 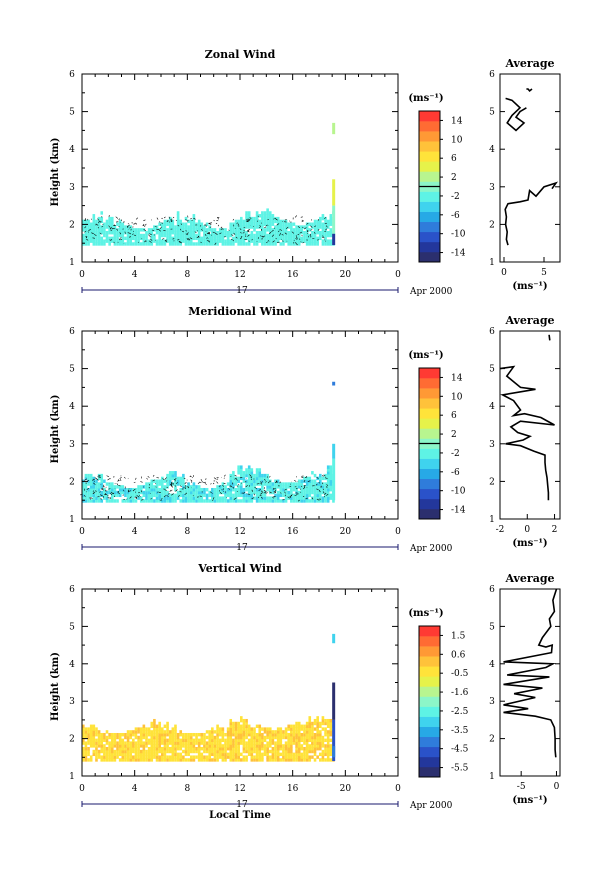 What do you see at coordinates (240, 54) in the screenshot?
I see `panel-title: Zonal Wind` at bounding box center [240, 54].